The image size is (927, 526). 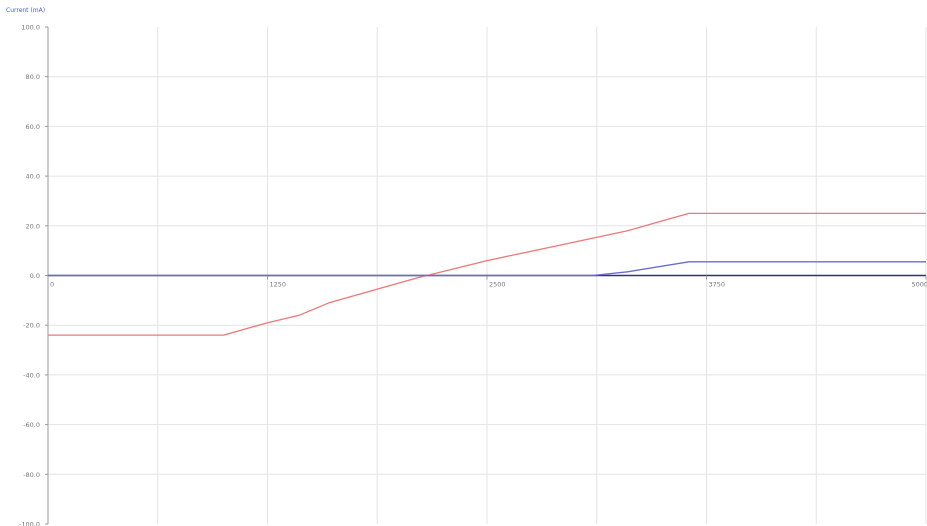 I want to click on y-tick-label: 60.0, so click(x=33, y=127).